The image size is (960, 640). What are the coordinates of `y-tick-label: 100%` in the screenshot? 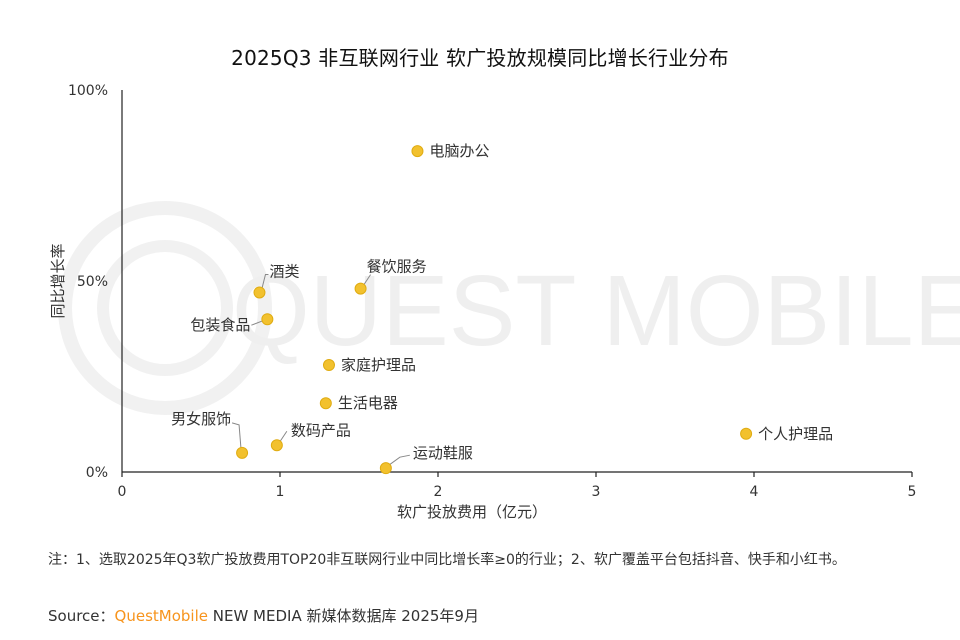 It's located at (88, 91).